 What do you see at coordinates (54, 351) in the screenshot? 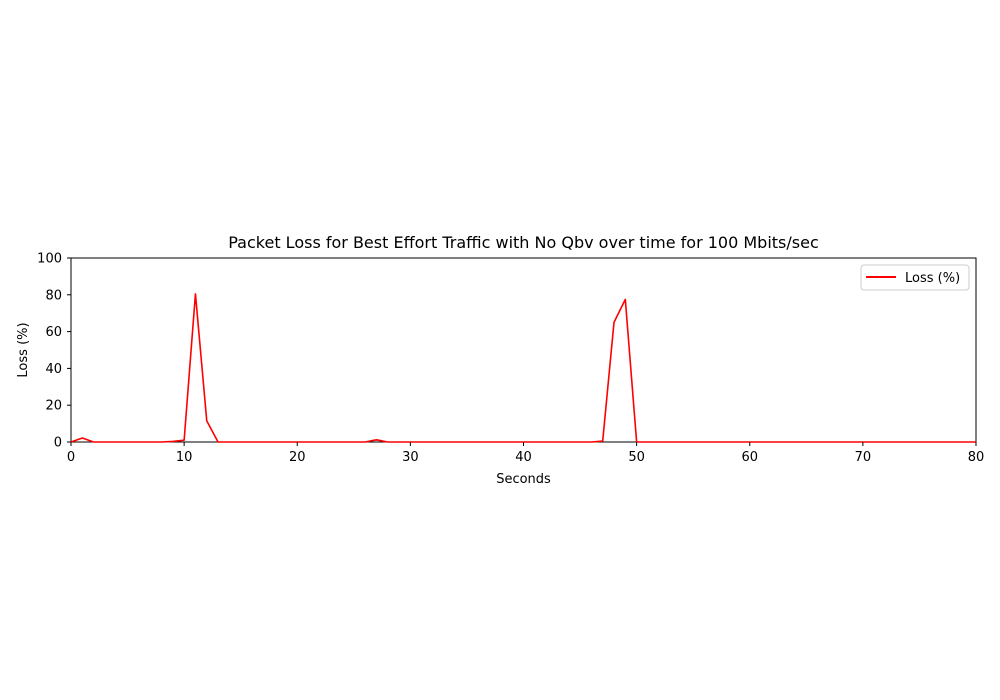
I see `y-axis-ticks: 0 20 40 60 80 100` at bounding box center [54, 351].